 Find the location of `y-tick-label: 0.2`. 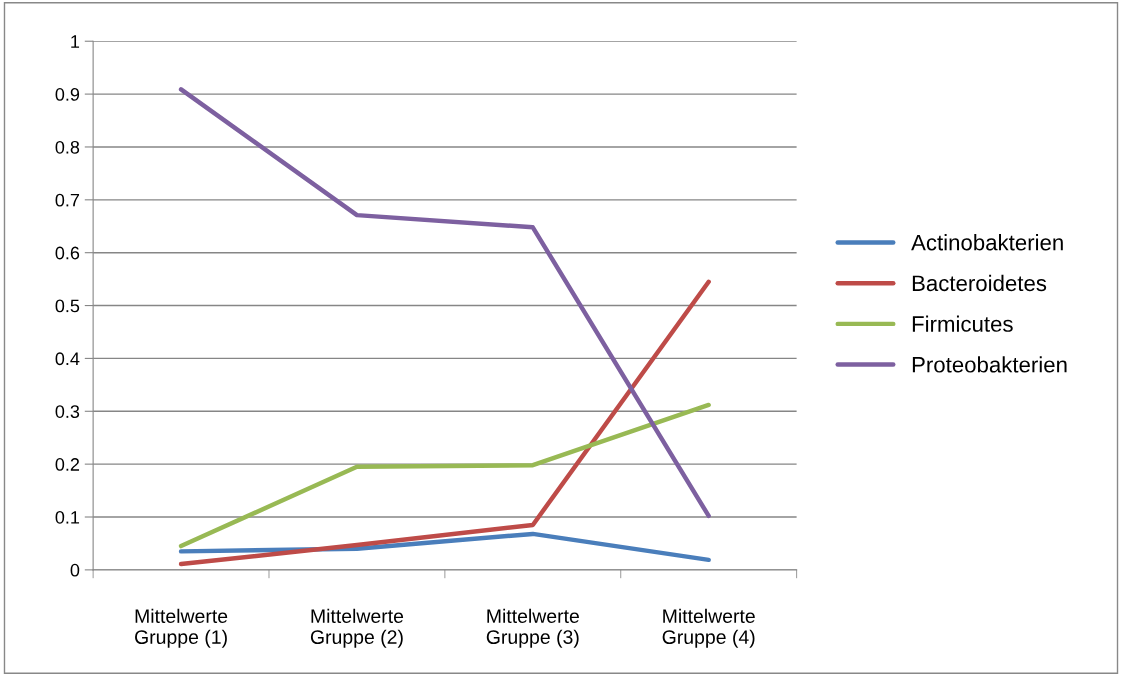

y-tick-label: 0.2 is located at coordinates (67, 464).